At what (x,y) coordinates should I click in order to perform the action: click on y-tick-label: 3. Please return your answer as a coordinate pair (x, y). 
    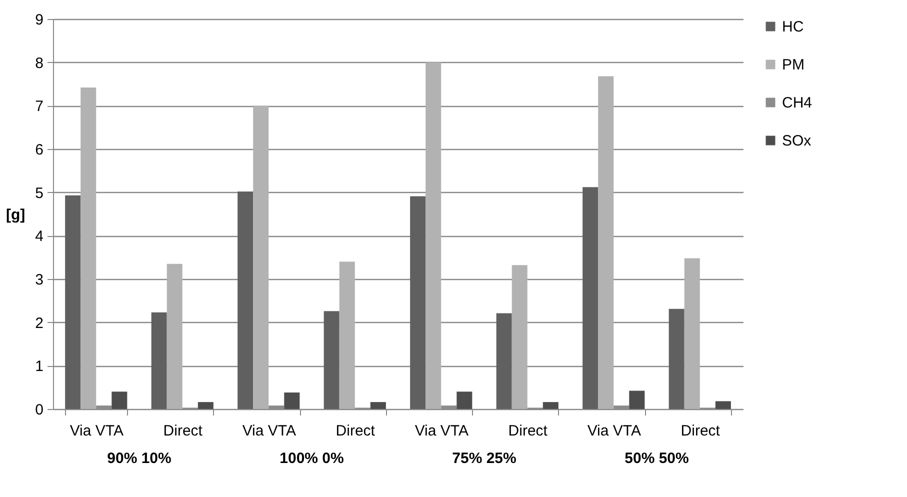
    Looking at the image, I should click on (39, 280).